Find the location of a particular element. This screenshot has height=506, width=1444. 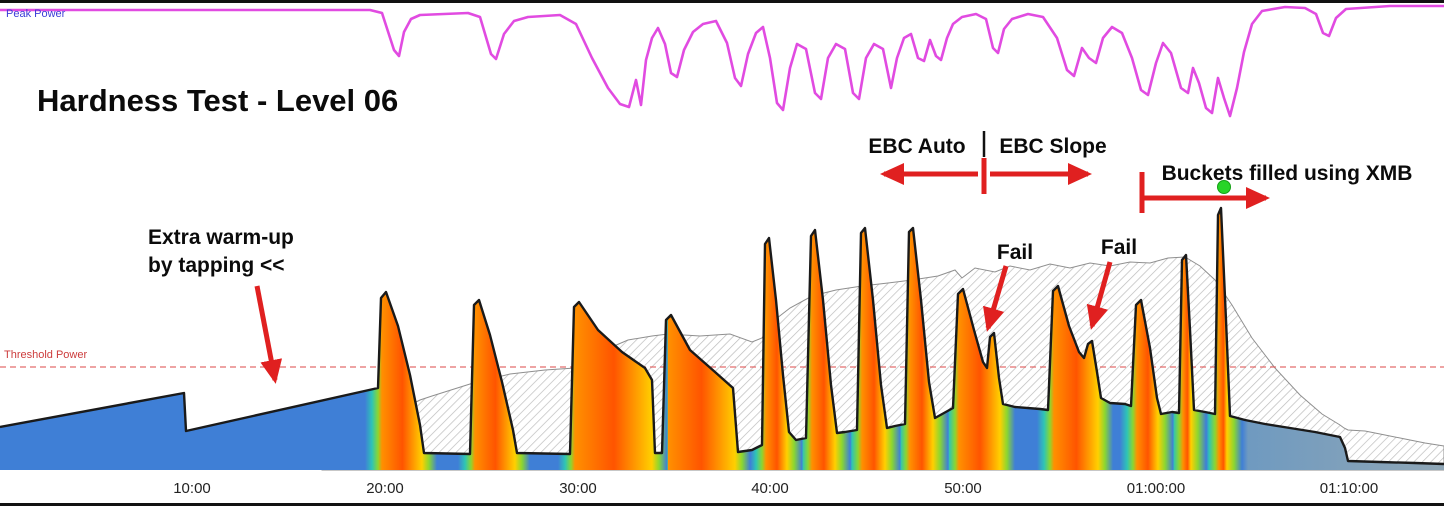

warmup-label-line2: by tapping << is located at coordinates (216, 265).